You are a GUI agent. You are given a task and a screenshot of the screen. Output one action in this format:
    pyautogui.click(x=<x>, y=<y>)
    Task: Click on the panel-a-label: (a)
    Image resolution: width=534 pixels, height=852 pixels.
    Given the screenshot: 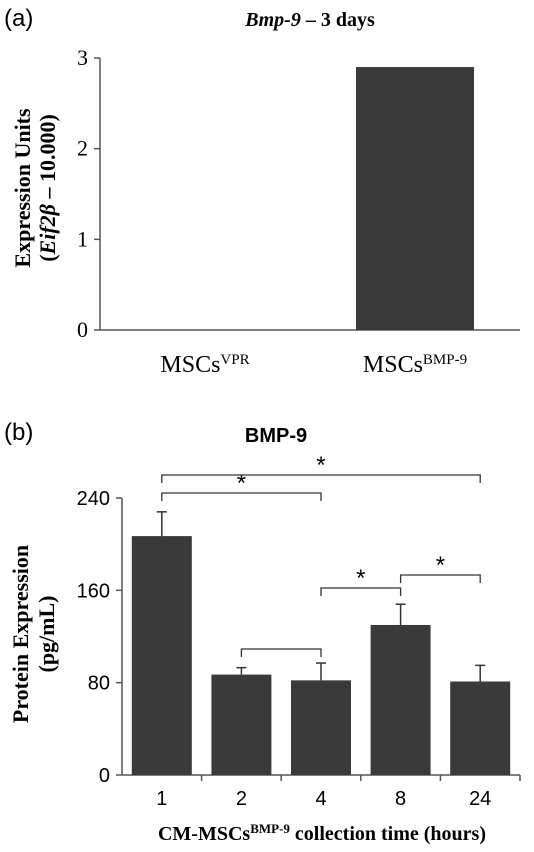 What is the action you would take?
    pyautogui.click(x=18, y=18)
    